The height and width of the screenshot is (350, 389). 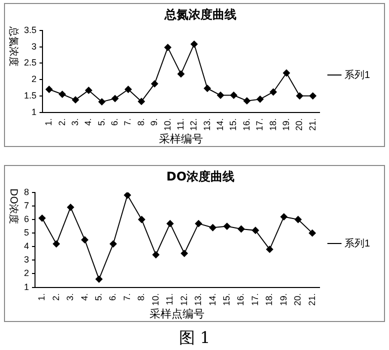 What do you see at coordinates (27, 219) in the screenshot?
I see `y-tick-label: 6` at bounding box center [27, 219].